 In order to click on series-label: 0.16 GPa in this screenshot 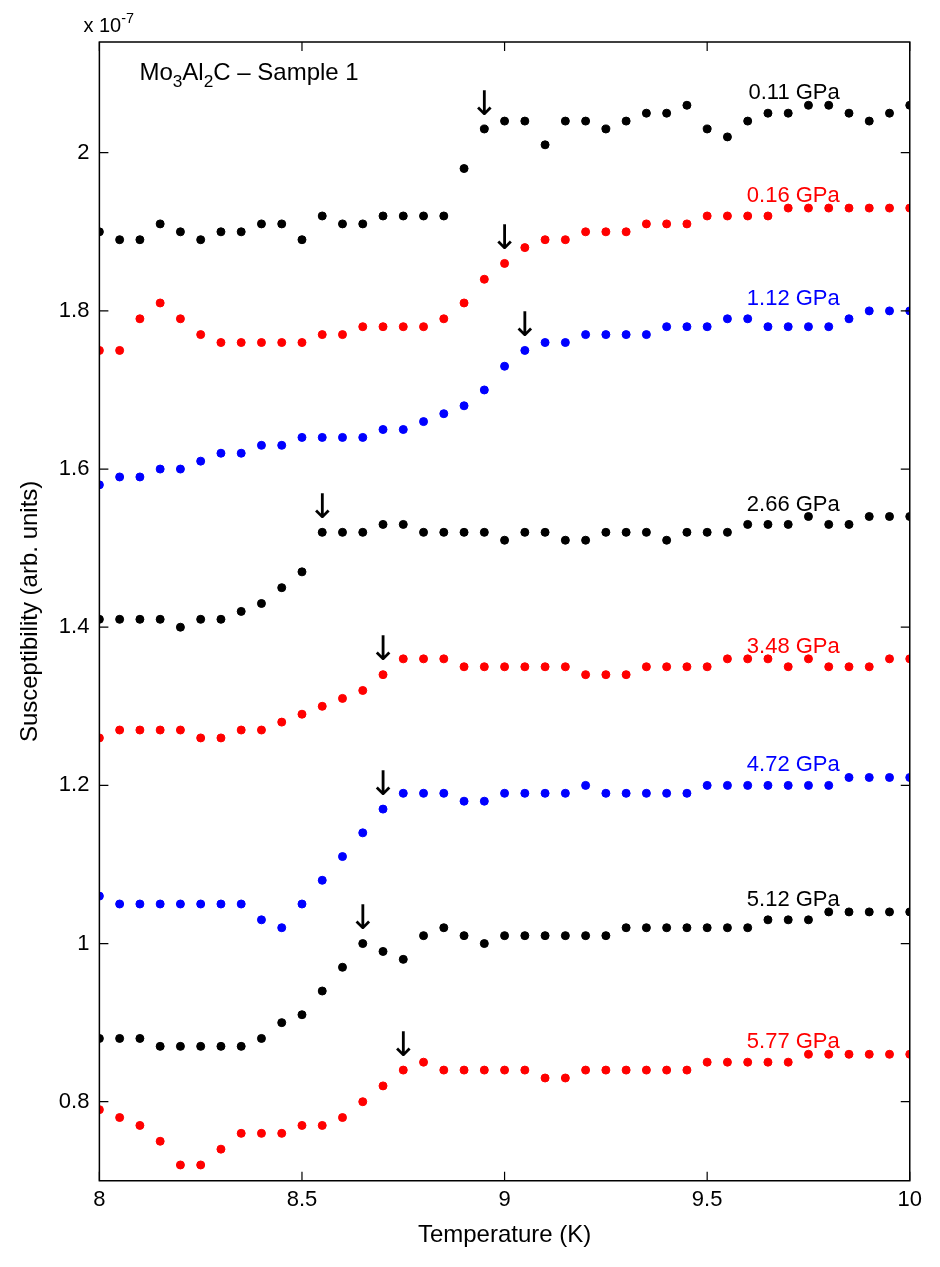, I will do `click(793, 195)`.